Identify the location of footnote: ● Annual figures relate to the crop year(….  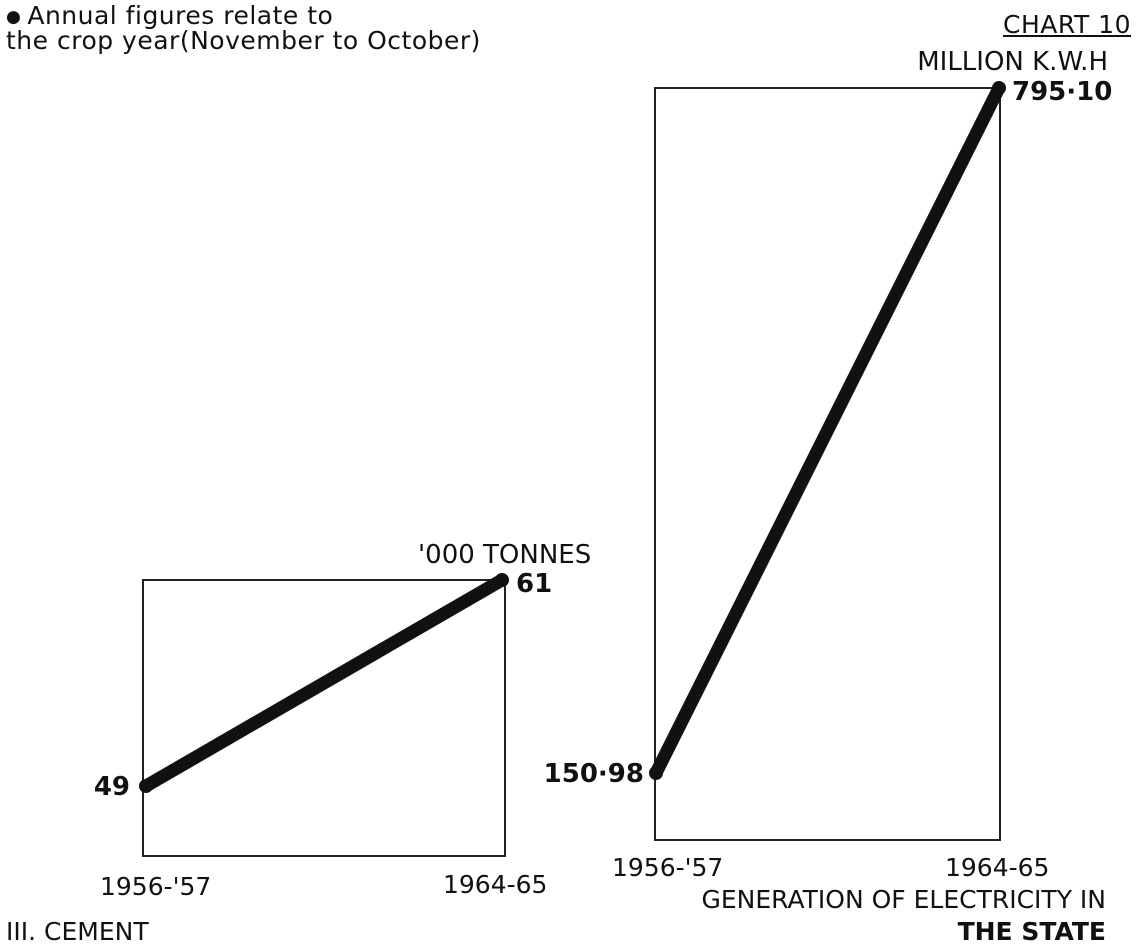
(243, 28).